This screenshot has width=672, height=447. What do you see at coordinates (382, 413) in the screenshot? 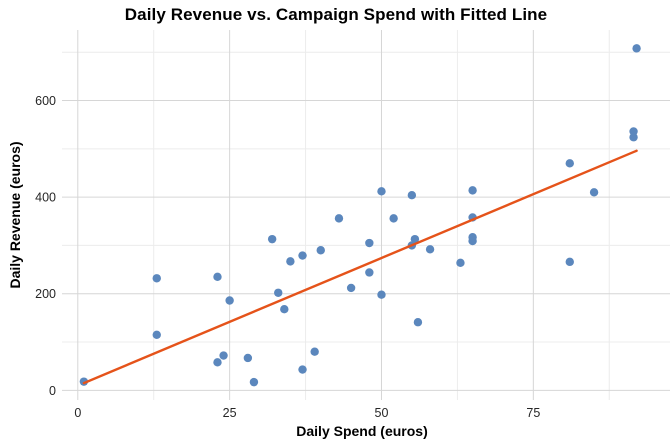
I see `x-tick-label: 50` at bounding box center [382, 413].